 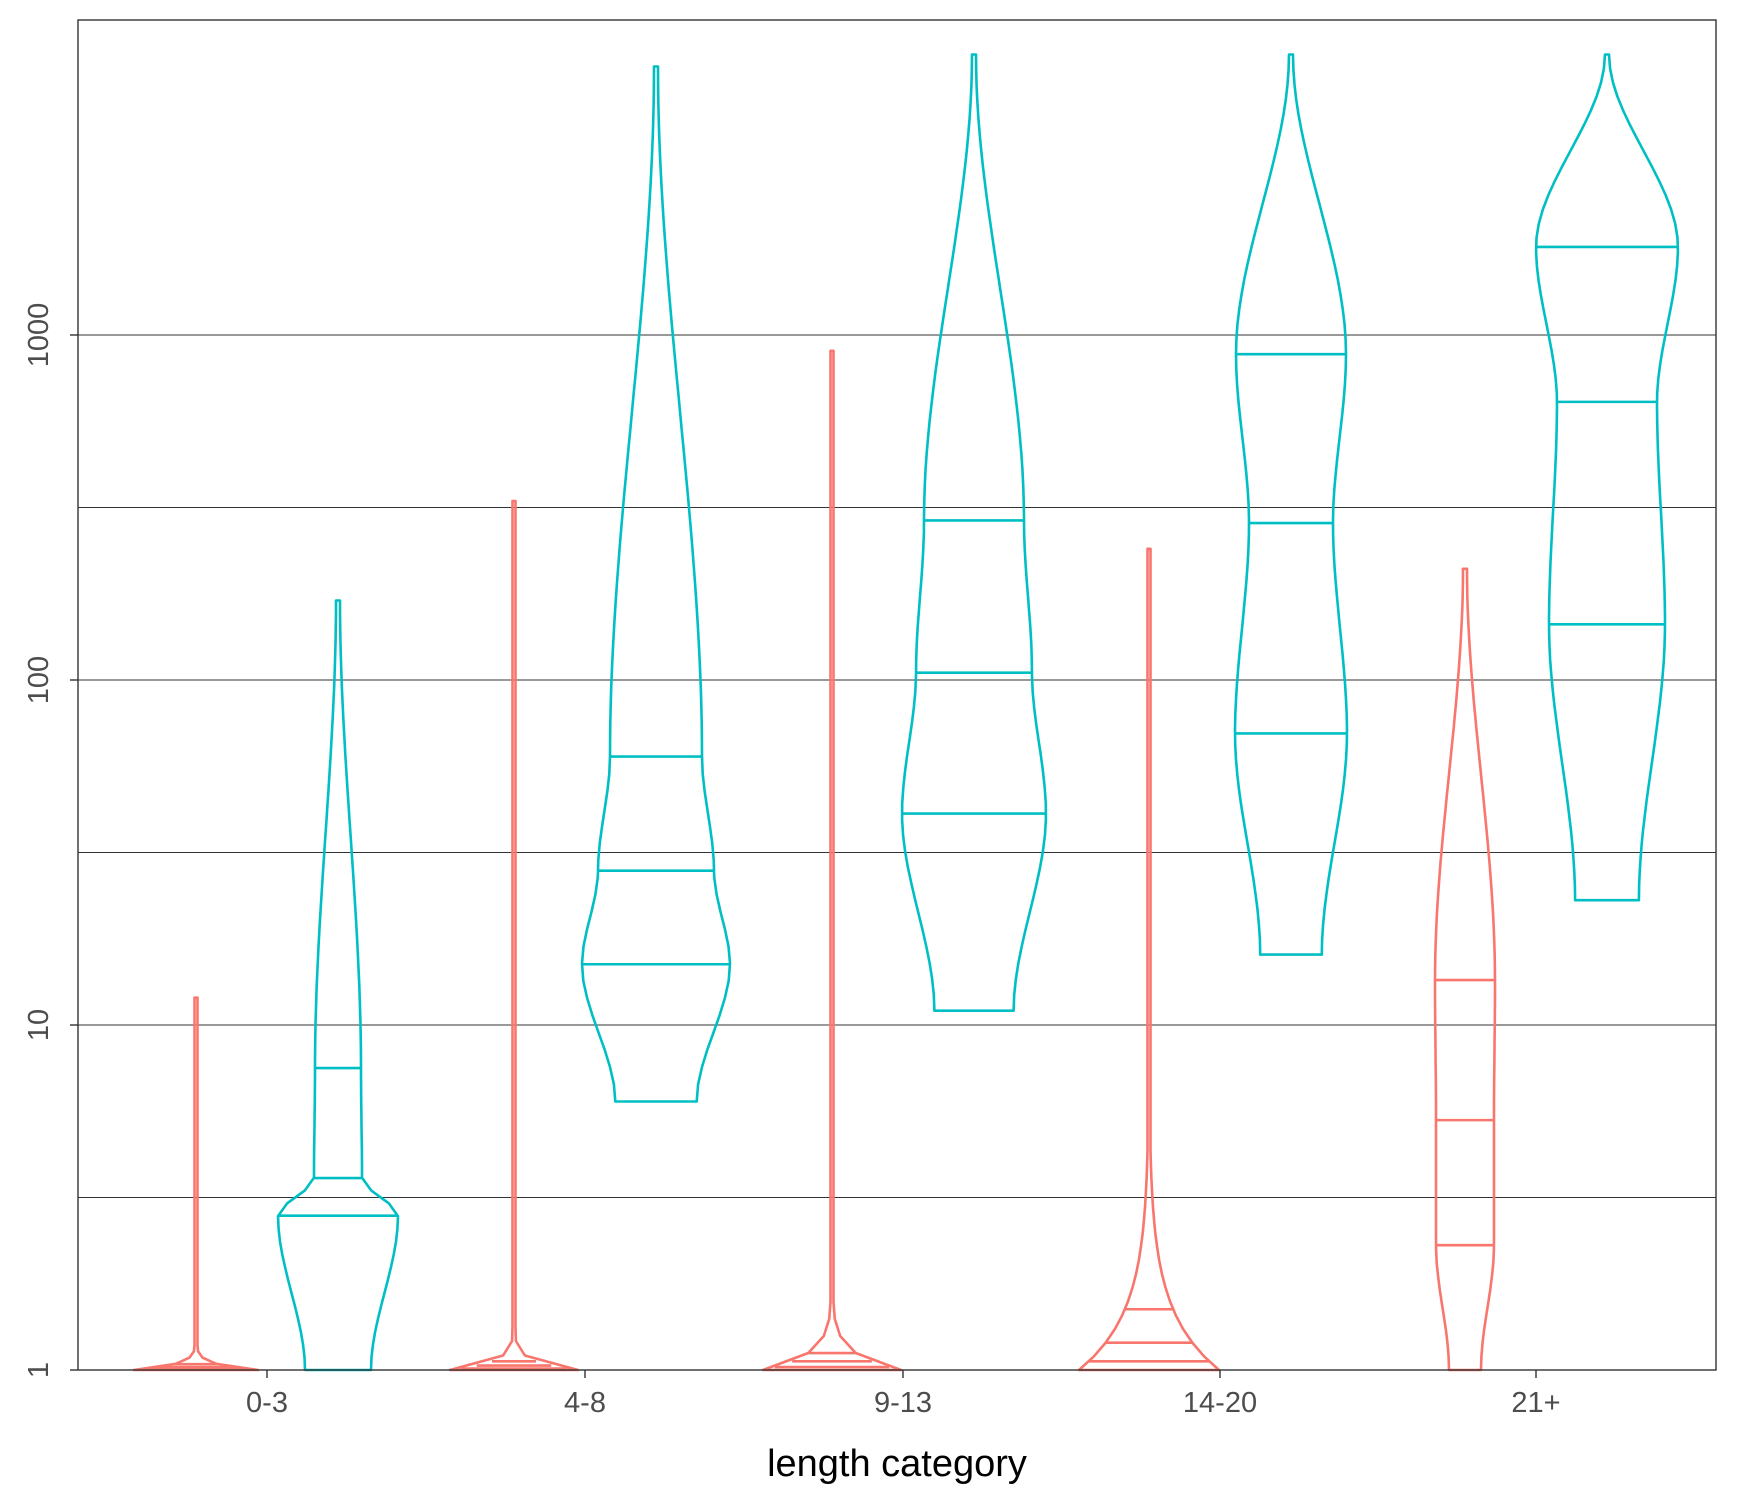 I want to click on y-tick-label: 1, so click(x=39, y=1370).